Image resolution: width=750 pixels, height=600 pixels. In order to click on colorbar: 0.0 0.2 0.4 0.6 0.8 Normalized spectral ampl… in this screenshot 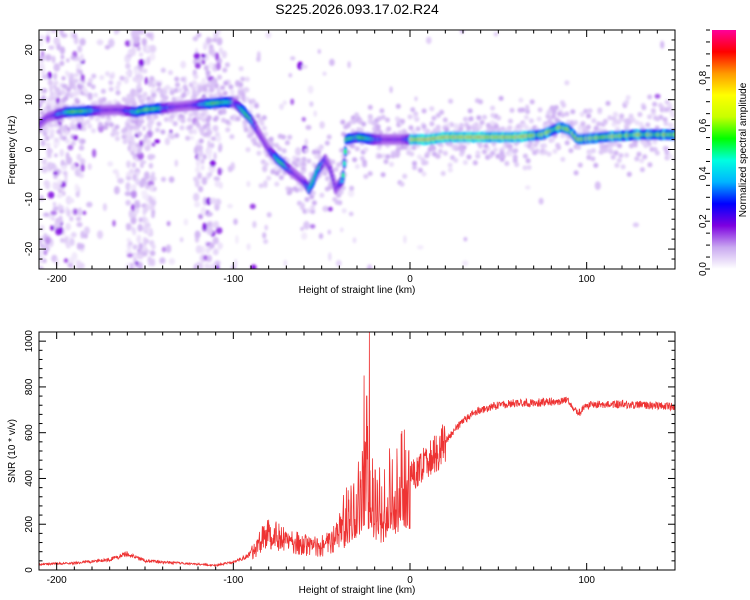, I will do `click(723, 152)`.